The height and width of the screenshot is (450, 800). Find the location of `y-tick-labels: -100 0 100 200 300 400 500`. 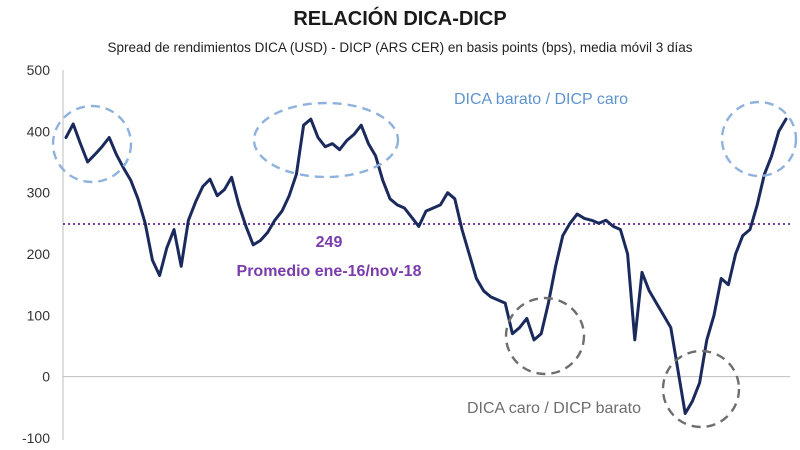

y-tick-labels: -100 0 100 200 300 400 500 is located at coordinates (36, 254).